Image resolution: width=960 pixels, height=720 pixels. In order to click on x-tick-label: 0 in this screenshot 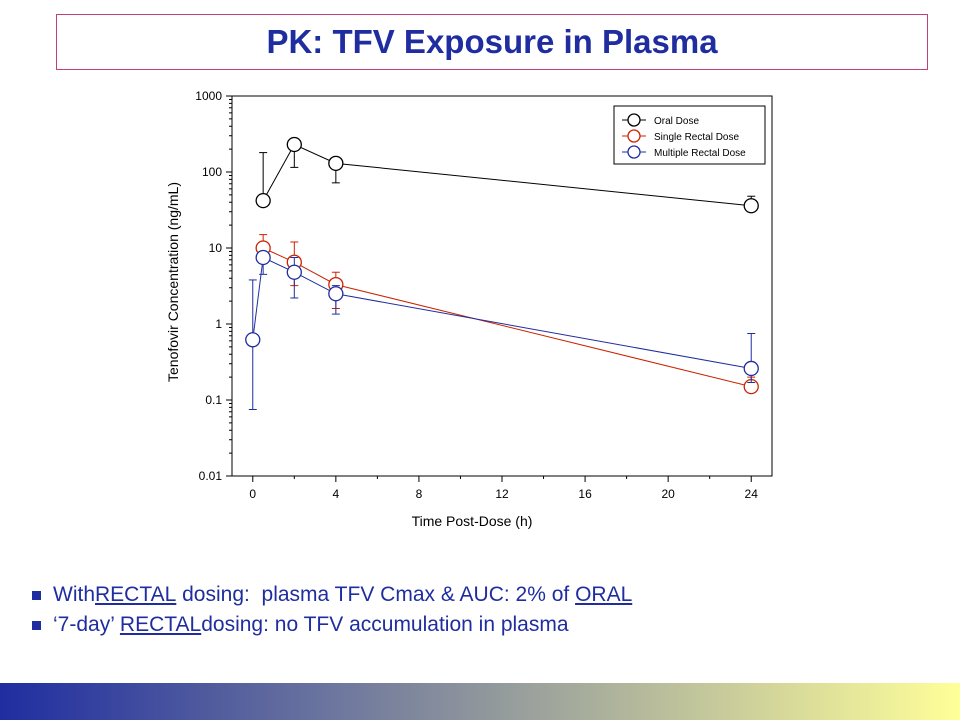, I will do `click(252, 494)`.